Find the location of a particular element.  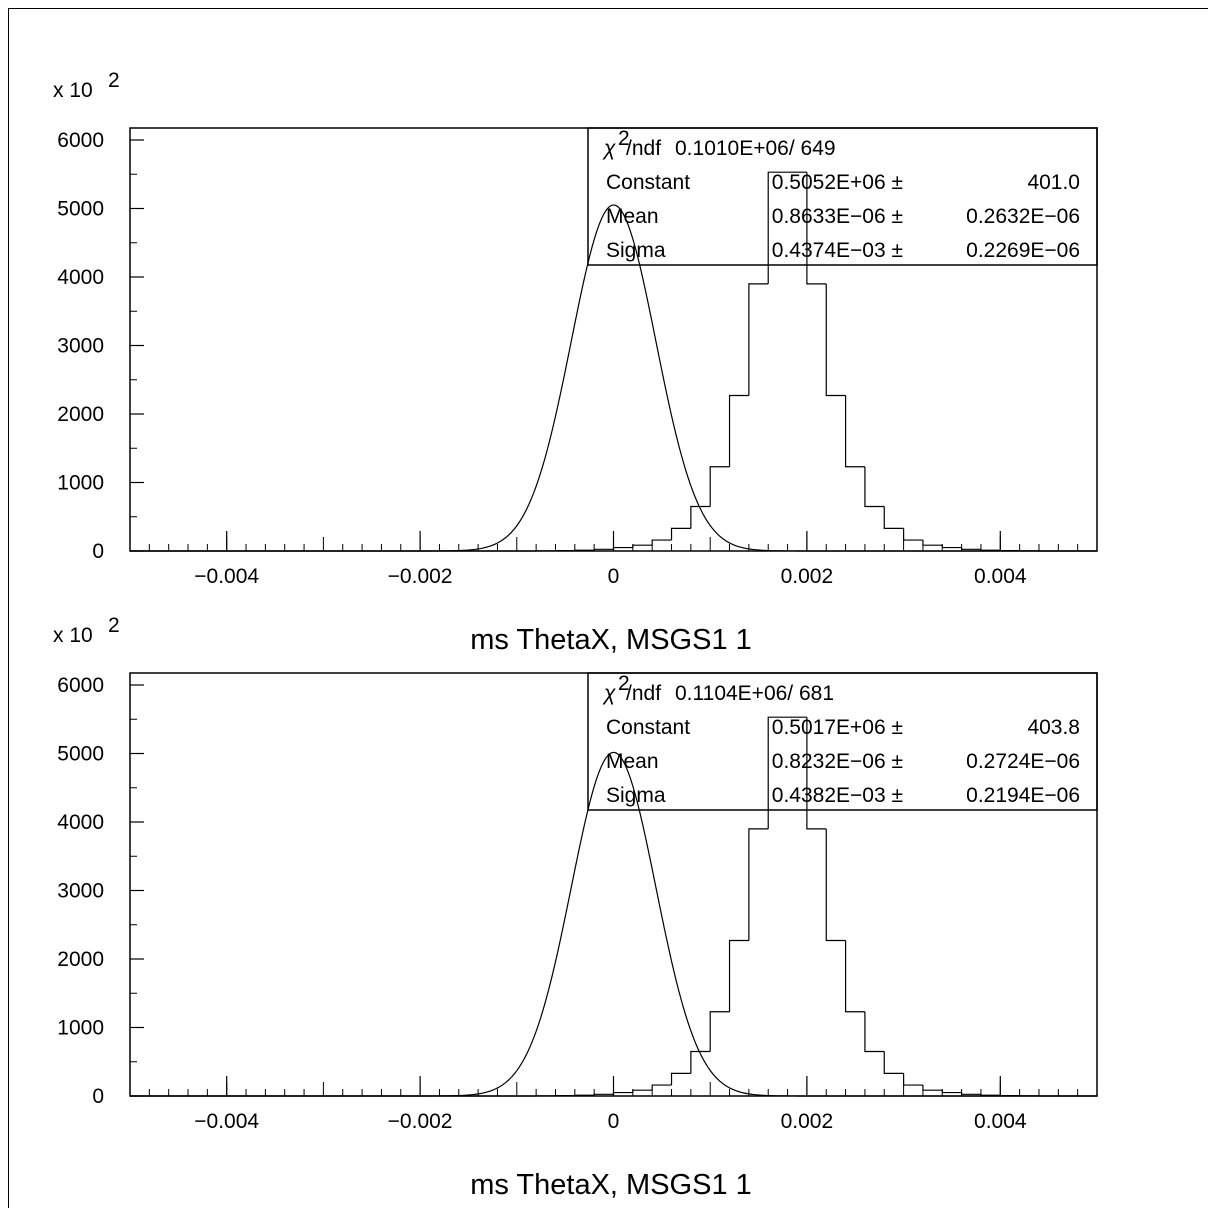

stats-param-value: 0.4382E−03 ± is located at coordinates (837, 795).